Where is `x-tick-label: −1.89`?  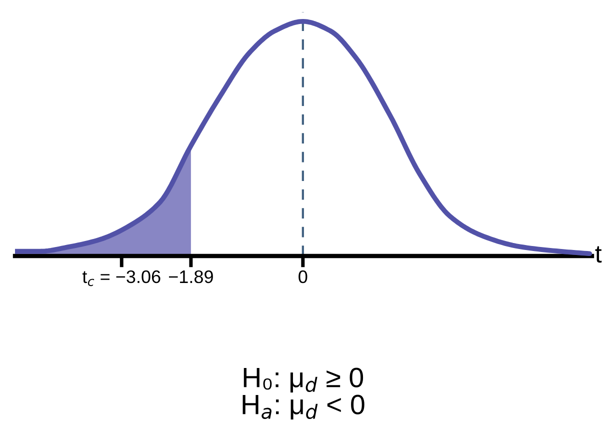 x-tick-label: −1.89 is located at coordinates (190, 277).